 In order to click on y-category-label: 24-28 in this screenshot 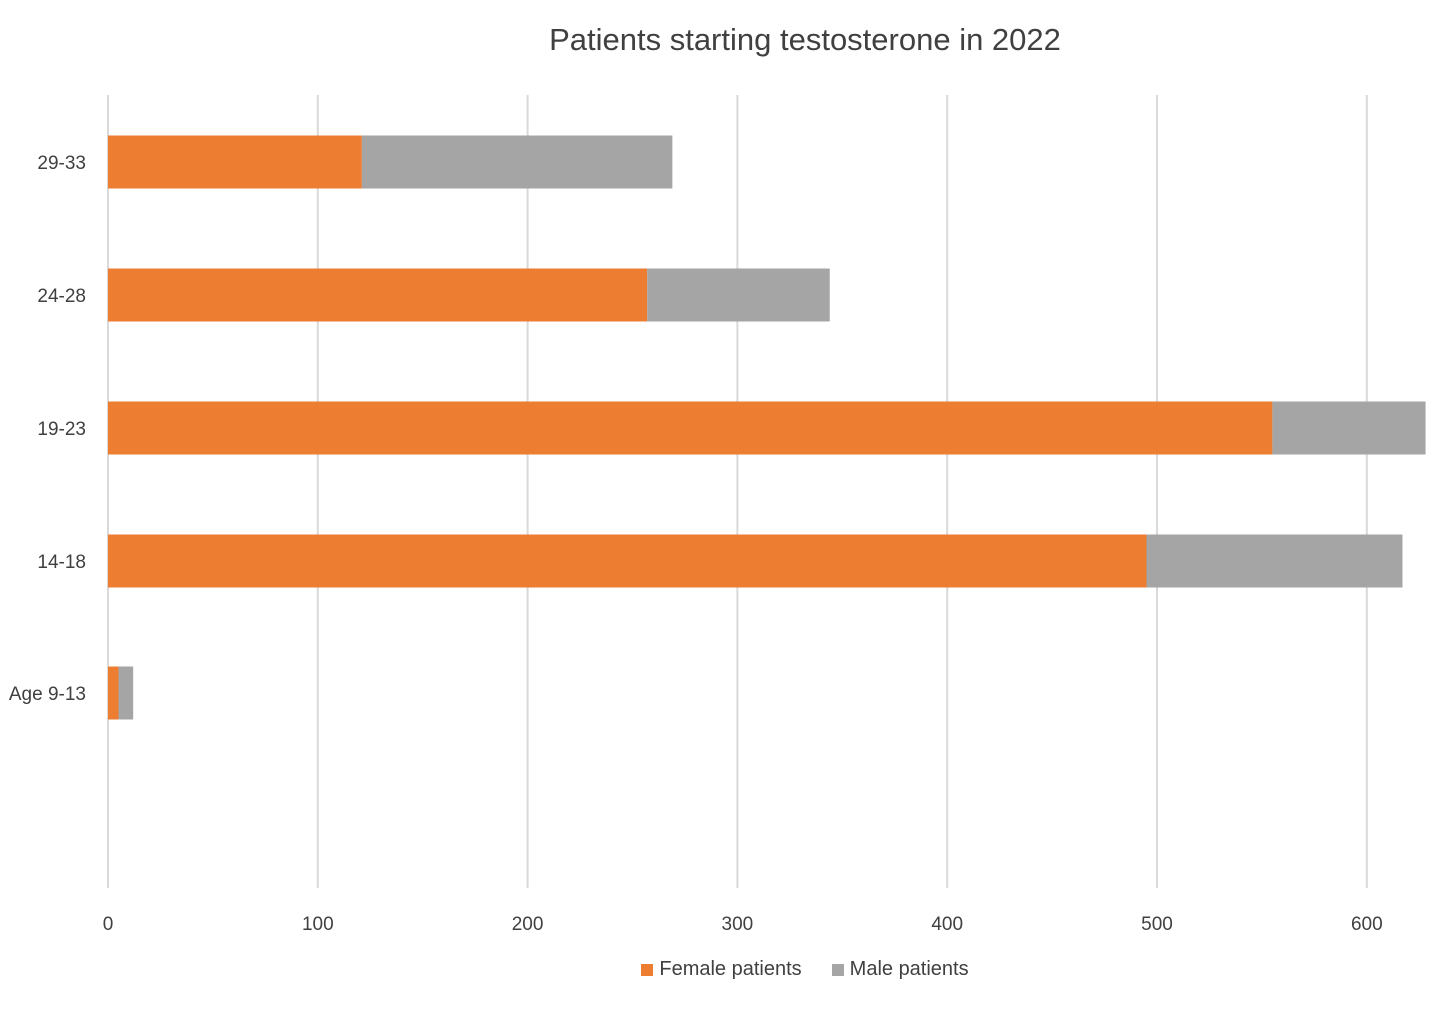, I will do `click(61, 296)`.